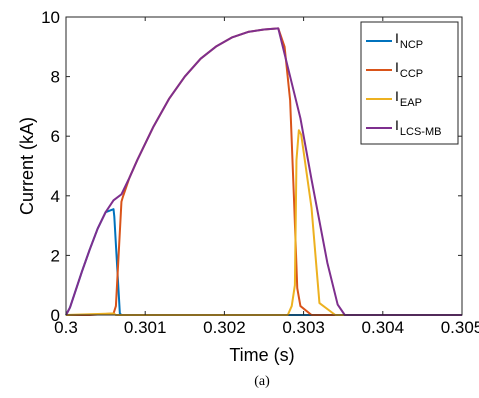  I want to click on x-axis-title: Time (s), so click(261, 355).